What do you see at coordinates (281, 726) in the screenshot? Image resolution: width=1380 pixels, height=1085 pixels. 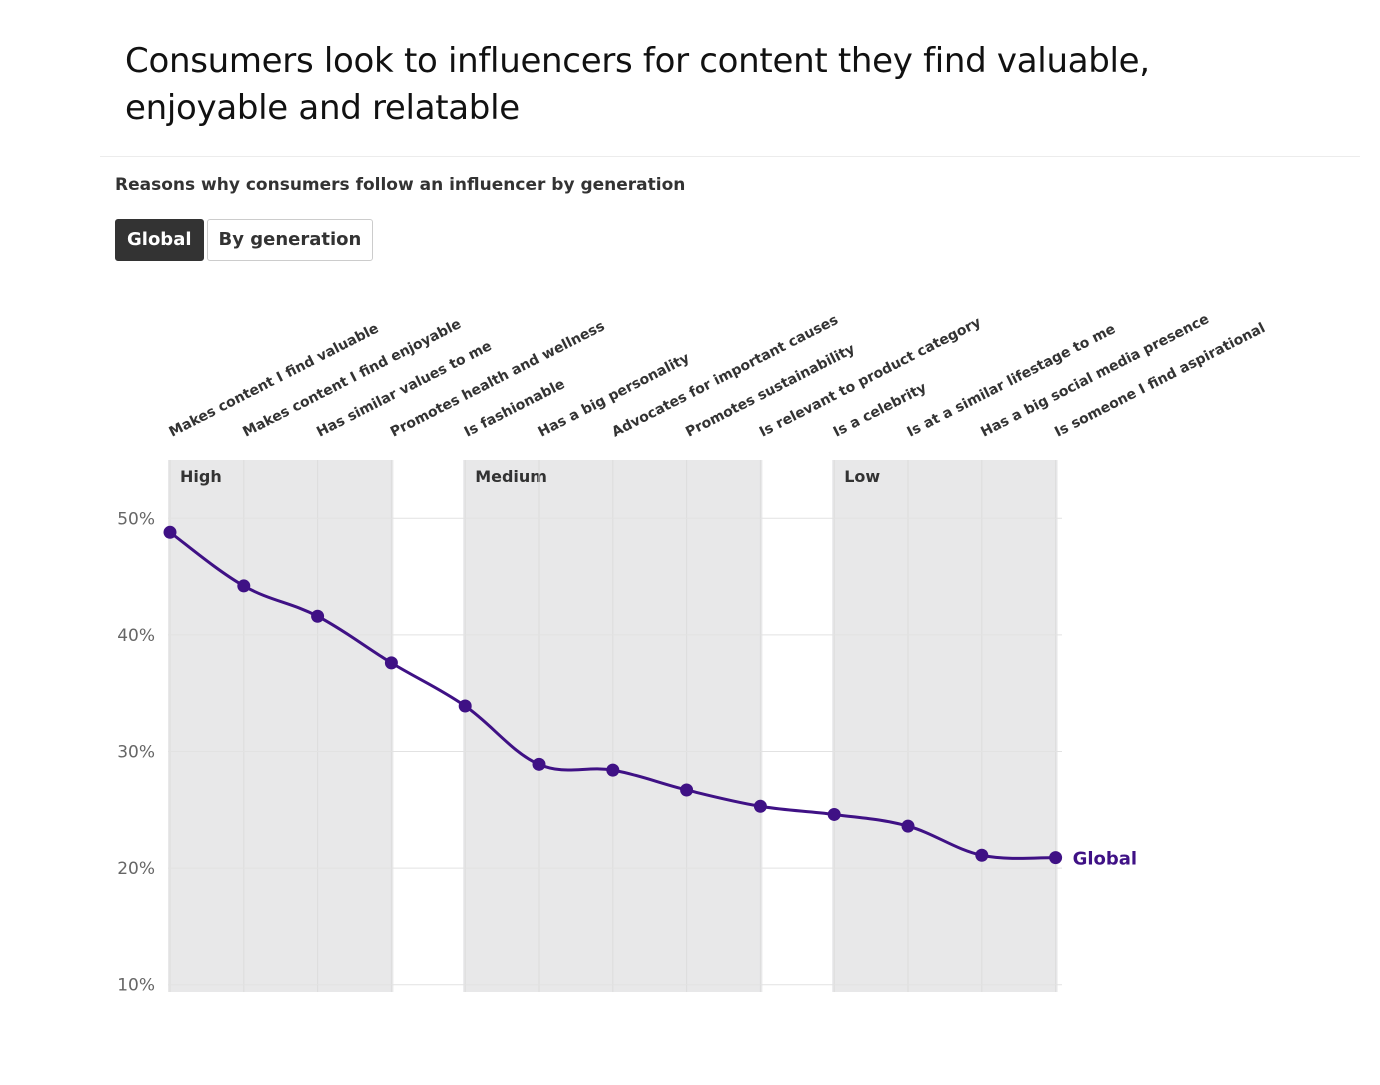 I see `band-high` at bounding box center [281, 726].